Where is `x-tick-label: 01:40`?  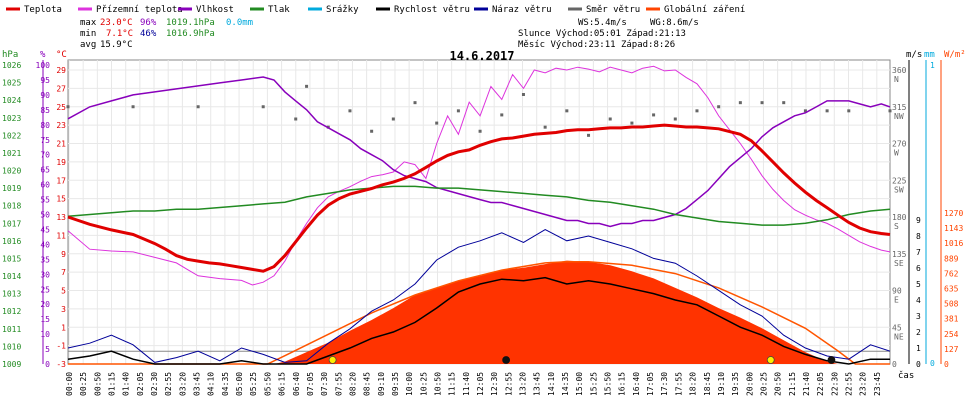 x-tick-label: 01:40 is located at coordinates (126, 384).